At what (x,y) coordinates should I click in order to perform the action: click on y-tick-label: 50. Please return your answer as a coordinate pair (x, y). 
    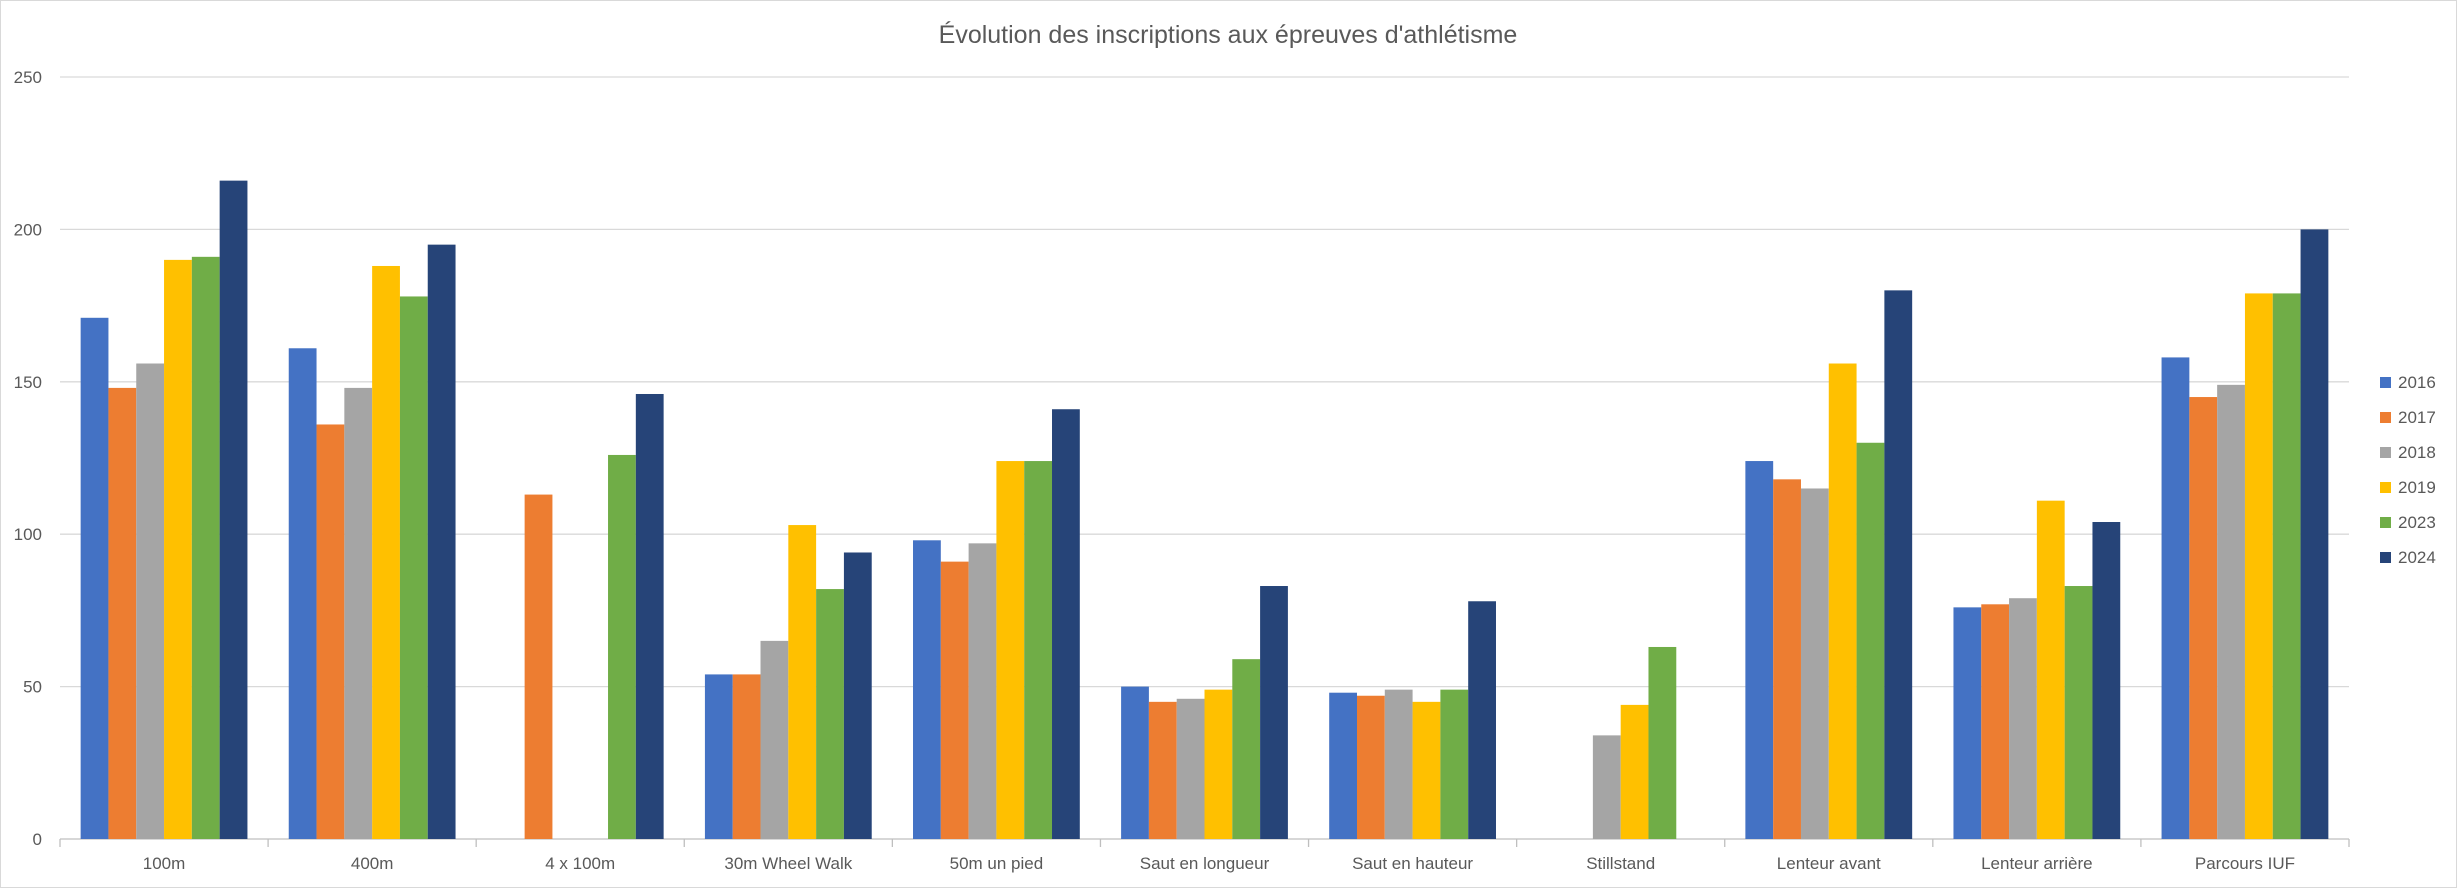
    Looking at the image, I should click on (32, 687).